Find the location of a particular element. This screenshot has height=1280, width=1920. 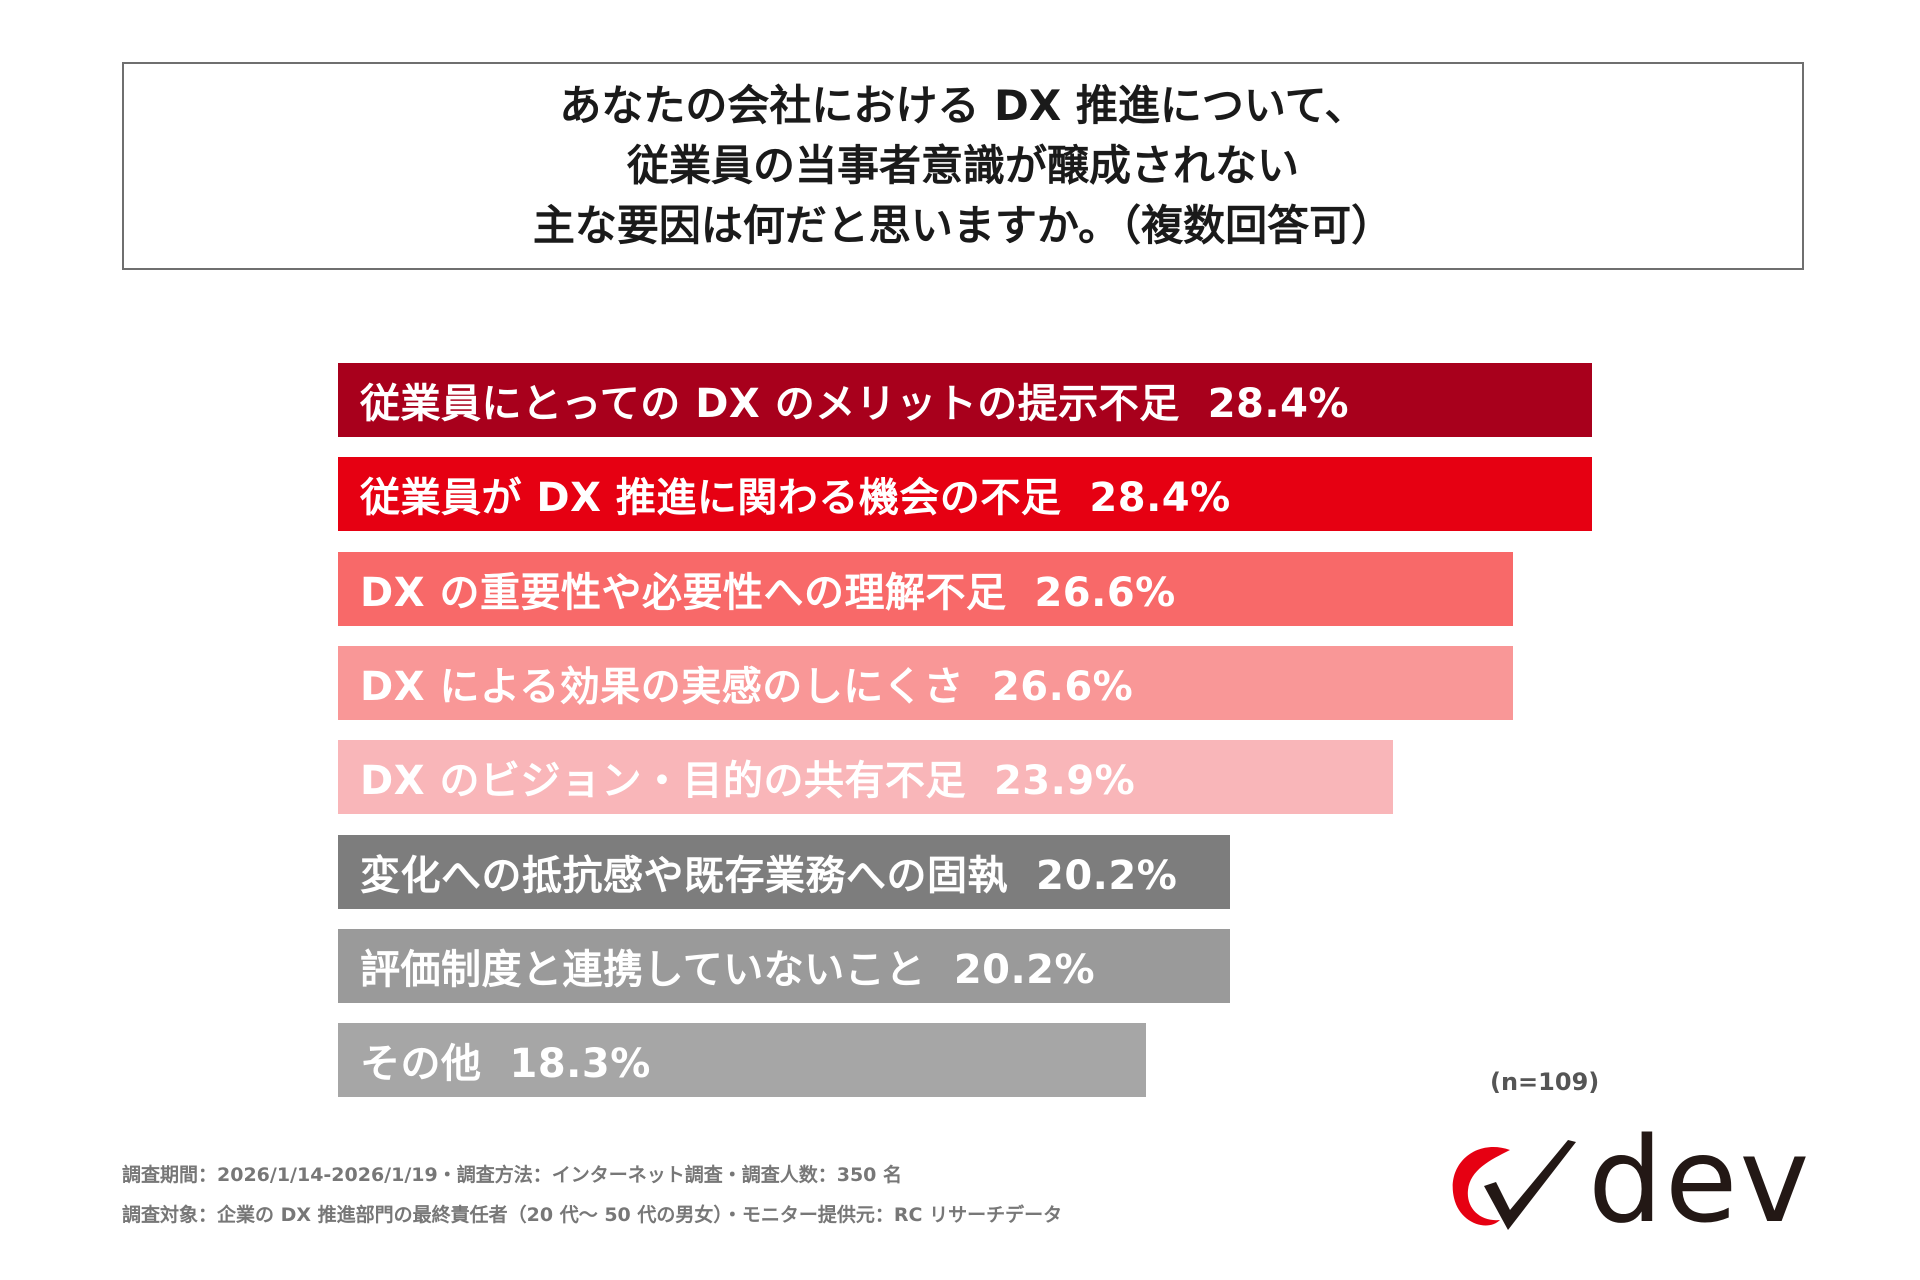

bar-label-6: 変化への抵抗感や既存業務への固執 20.2% is located at coordinates (768, 872).